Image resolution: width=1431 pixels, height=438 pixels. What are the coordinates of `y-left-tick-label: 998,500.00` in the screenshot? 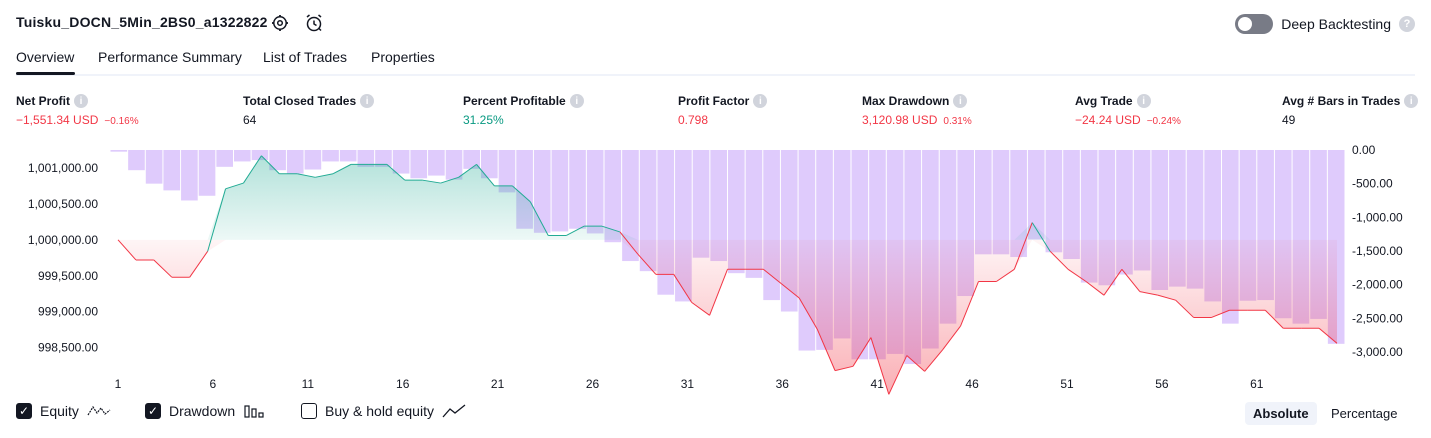 It's located at (68, 348).